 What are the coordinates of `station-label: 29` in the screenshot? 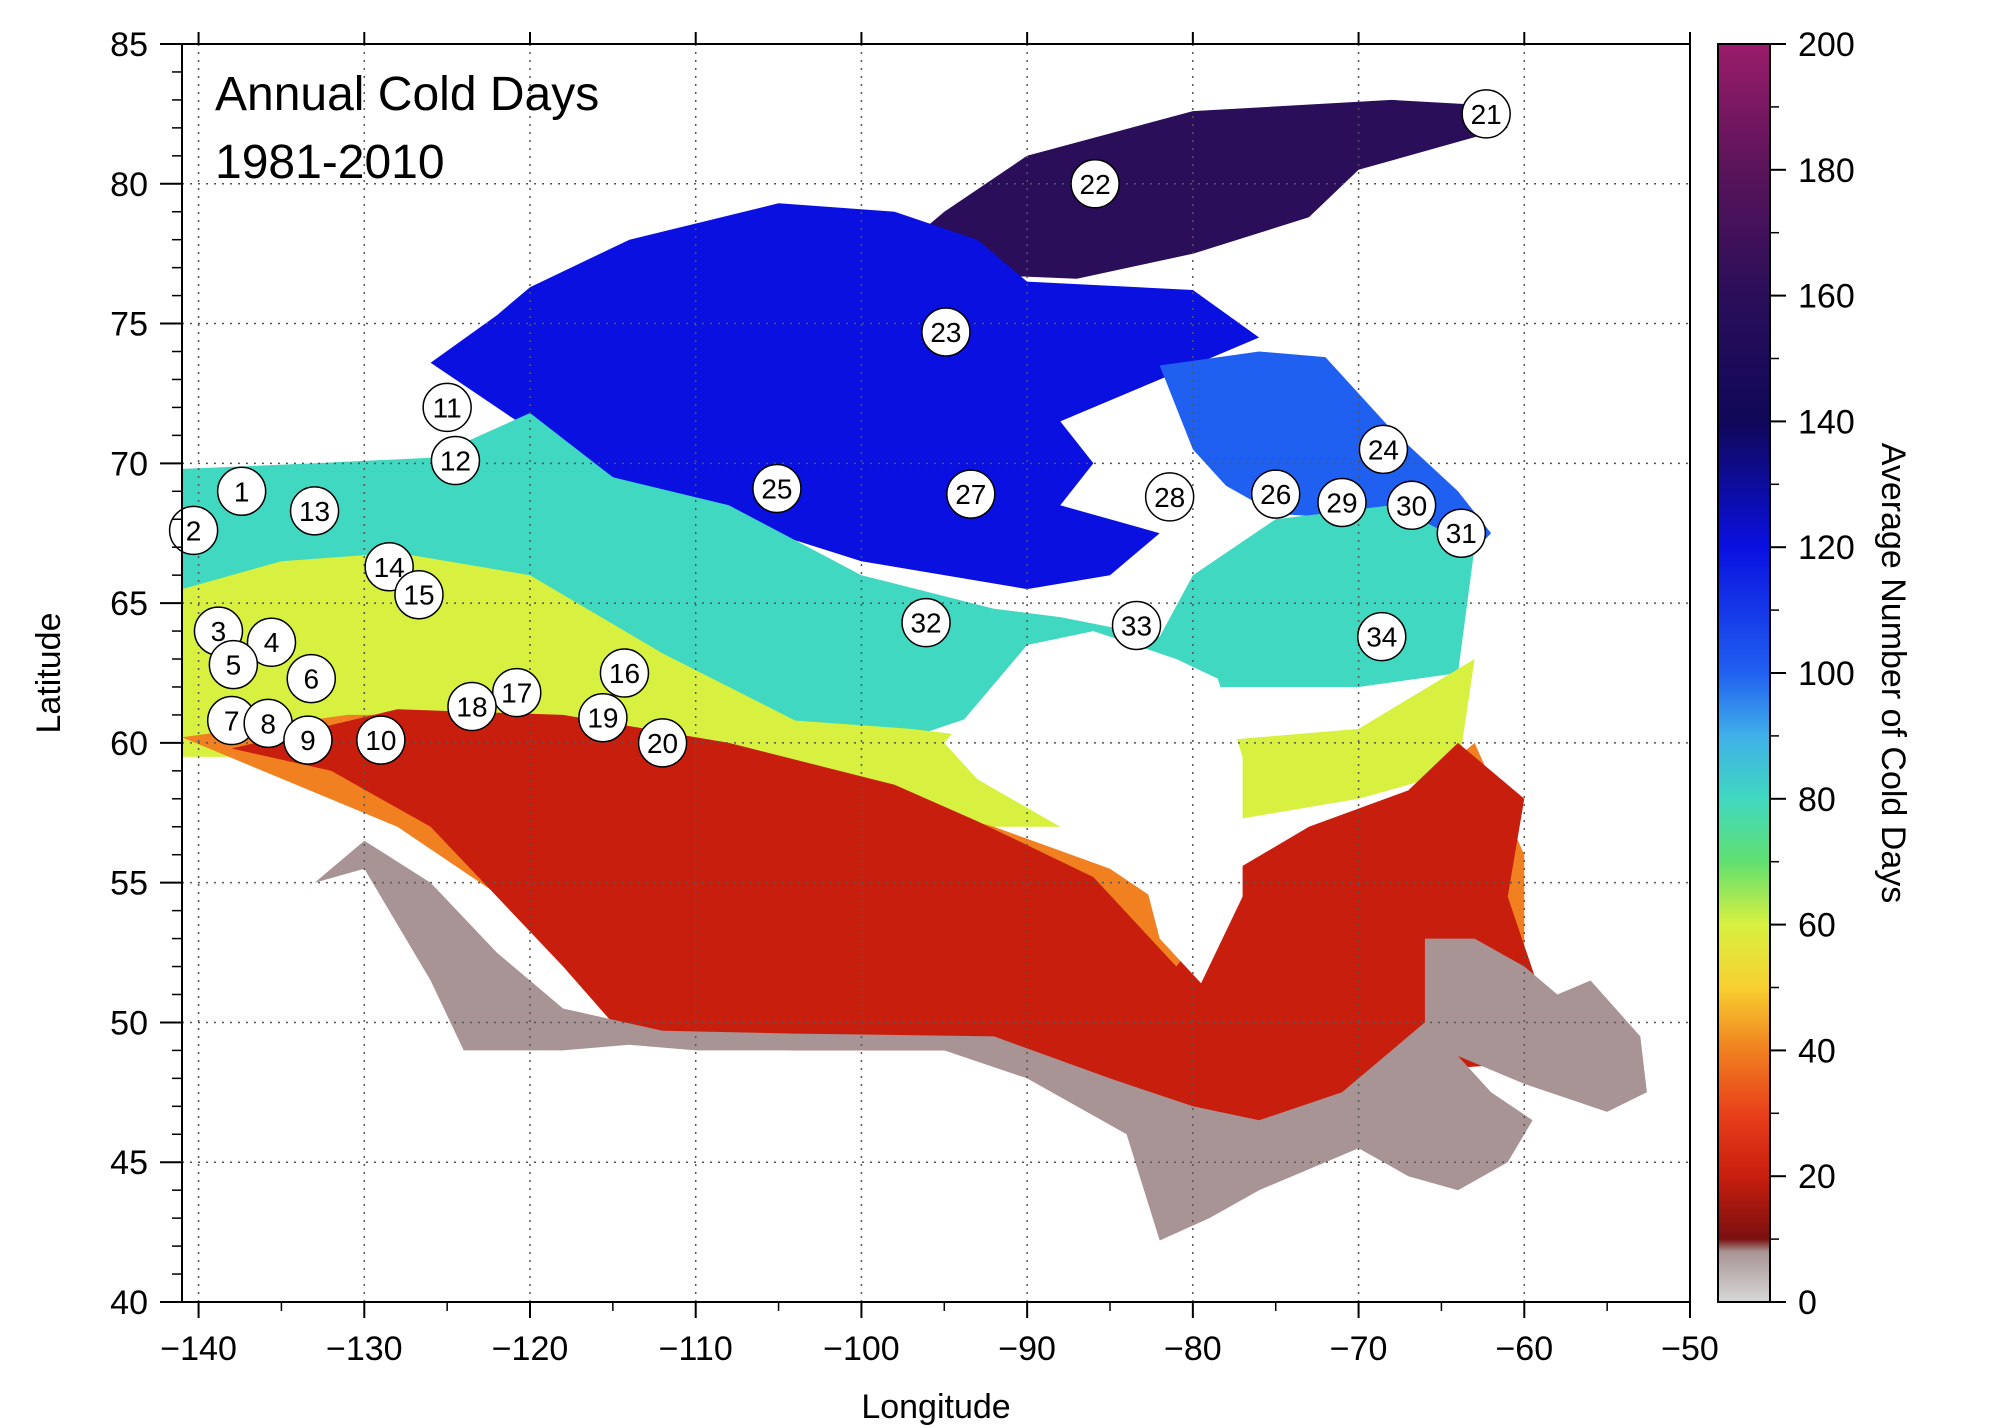 It's located at (1341, 502).